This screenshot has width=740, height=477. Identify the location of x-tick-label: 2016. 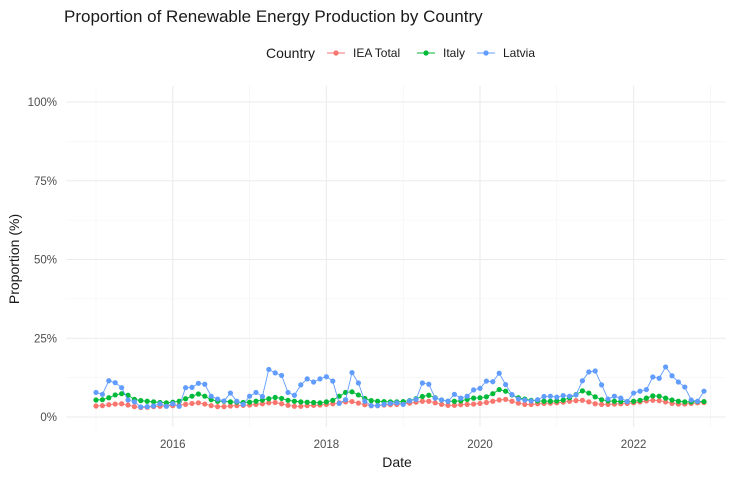
(173, 445).